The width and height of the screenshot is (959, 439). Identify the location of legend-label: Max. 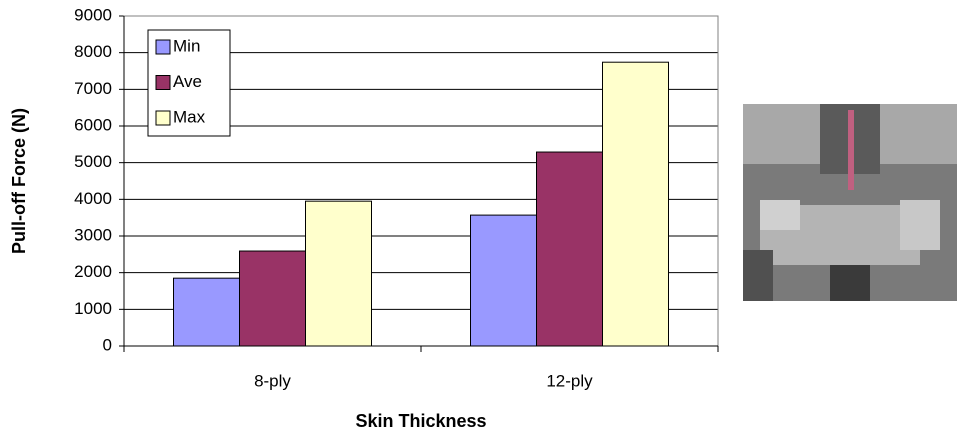
(189, 116).